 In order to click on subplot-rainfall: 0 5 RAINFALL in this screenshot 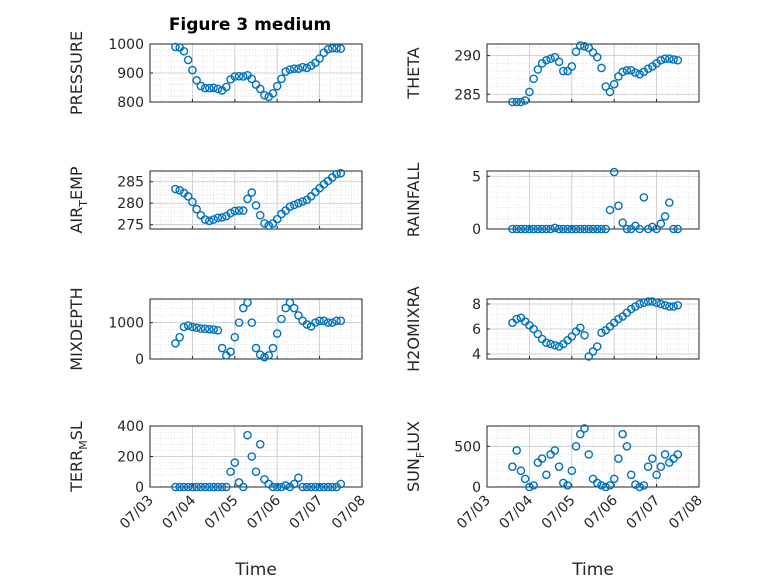, I will do `click(552, 200)`.